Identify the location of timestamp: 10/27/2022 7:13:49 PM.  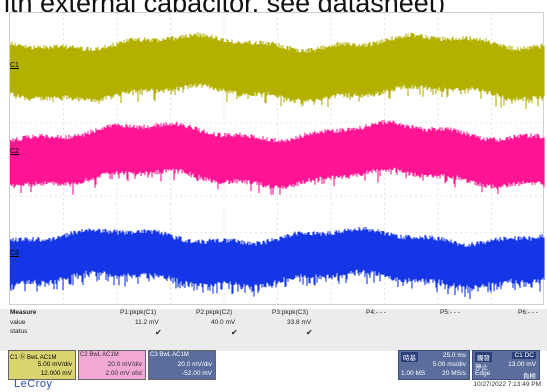
(507, 384).